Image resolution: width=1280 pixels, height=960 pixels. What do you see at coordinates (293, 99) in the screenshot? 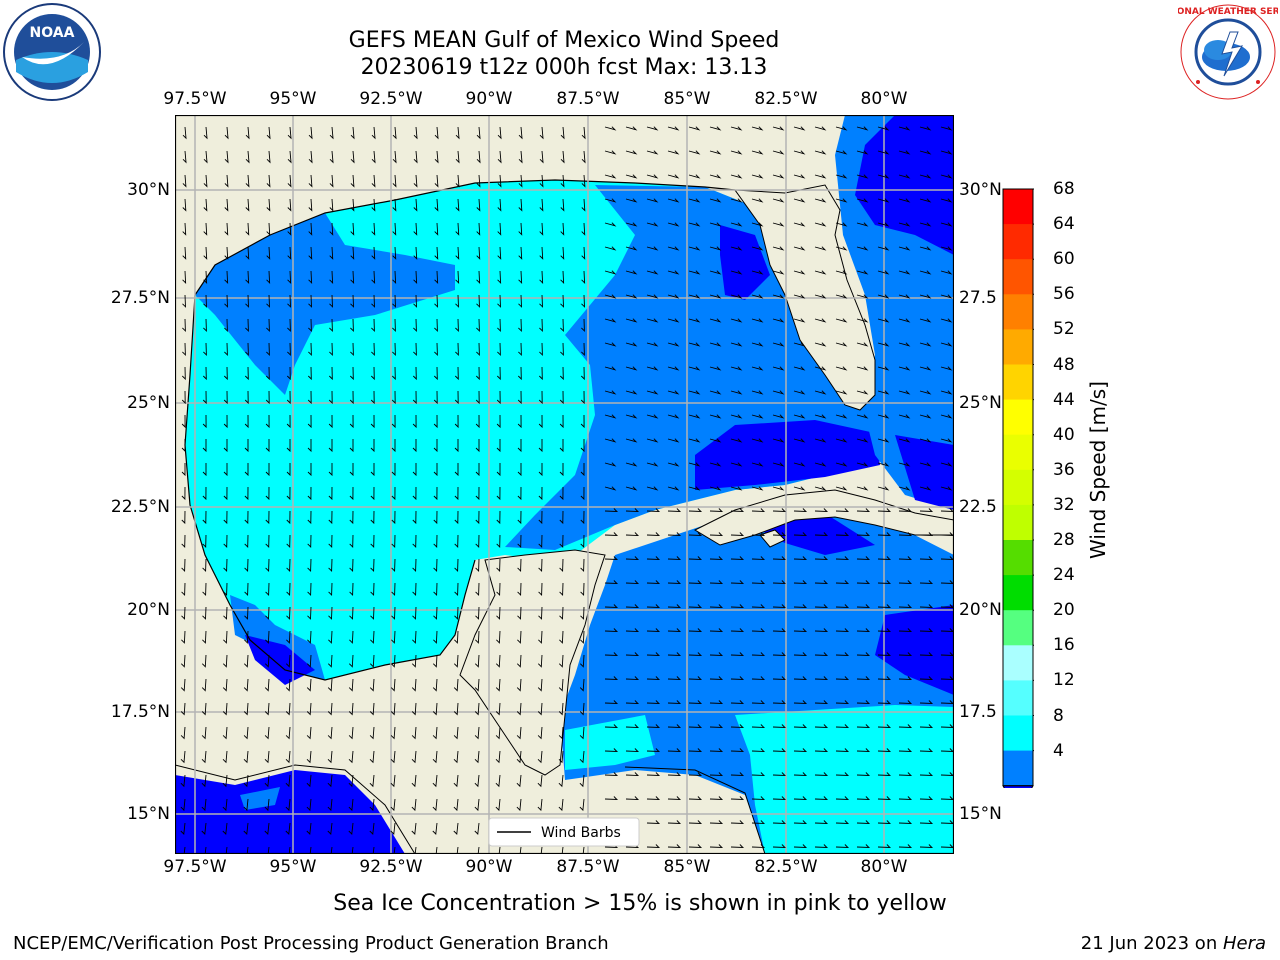
I see `lon-tick-top: 95°W` at bounding box center [293, 99].